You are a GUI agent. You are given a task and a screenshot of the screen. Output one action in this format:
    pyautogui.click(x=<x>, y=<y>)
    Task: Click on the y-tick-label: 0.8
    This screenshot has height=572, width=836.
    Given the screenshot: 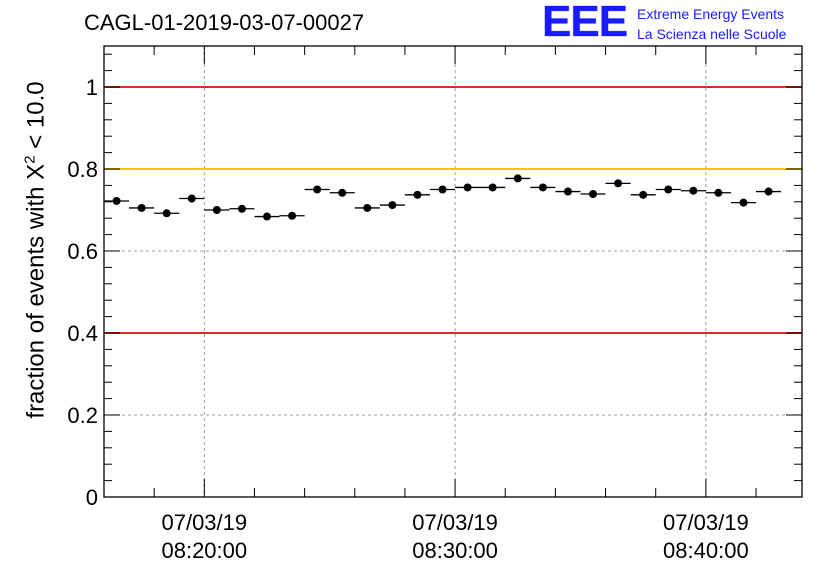 What is the action you would take?
    pyautogui.click(x=82, y=169)
    